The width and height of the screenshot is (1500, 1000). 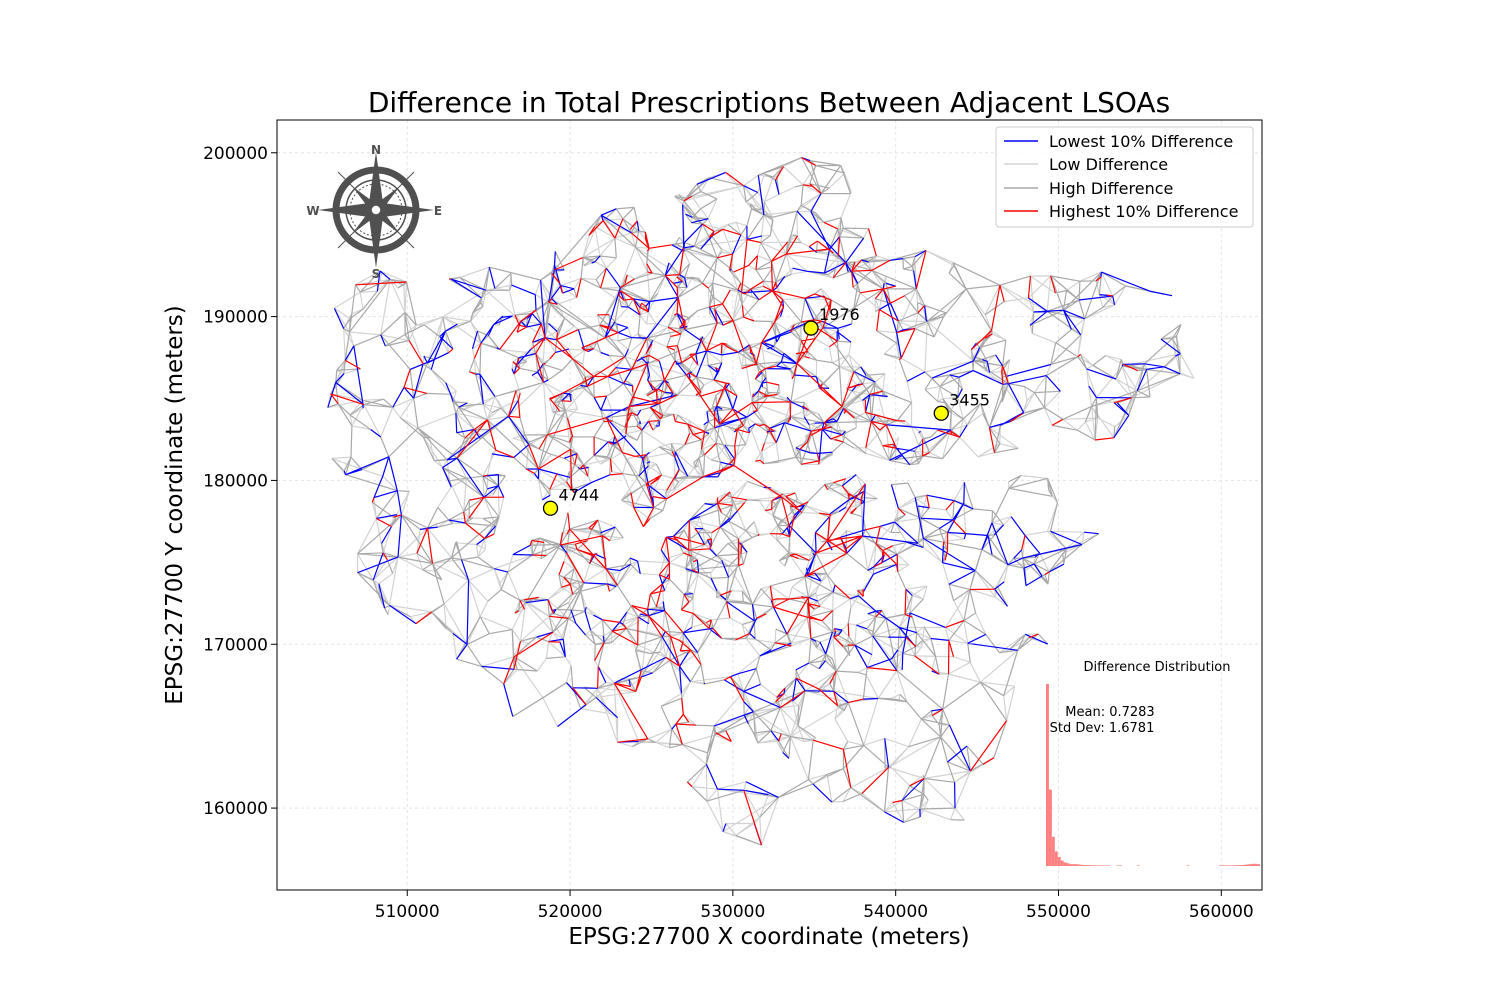 I want to click on compass-north-label: N, so click(x=376, y=150).